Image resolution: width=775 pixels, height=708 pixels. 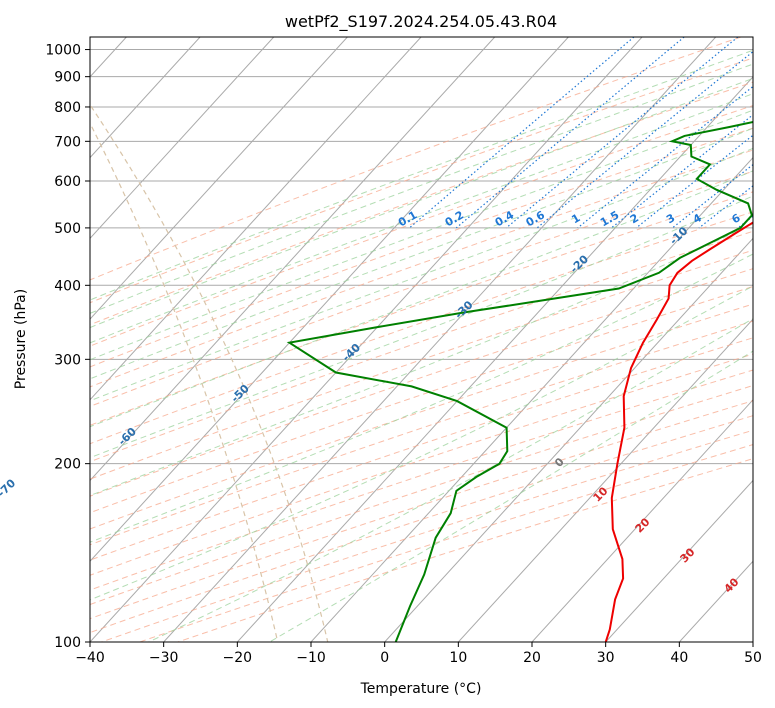 I want to click on y-tick-label: 600, so click(x=67, y=182).